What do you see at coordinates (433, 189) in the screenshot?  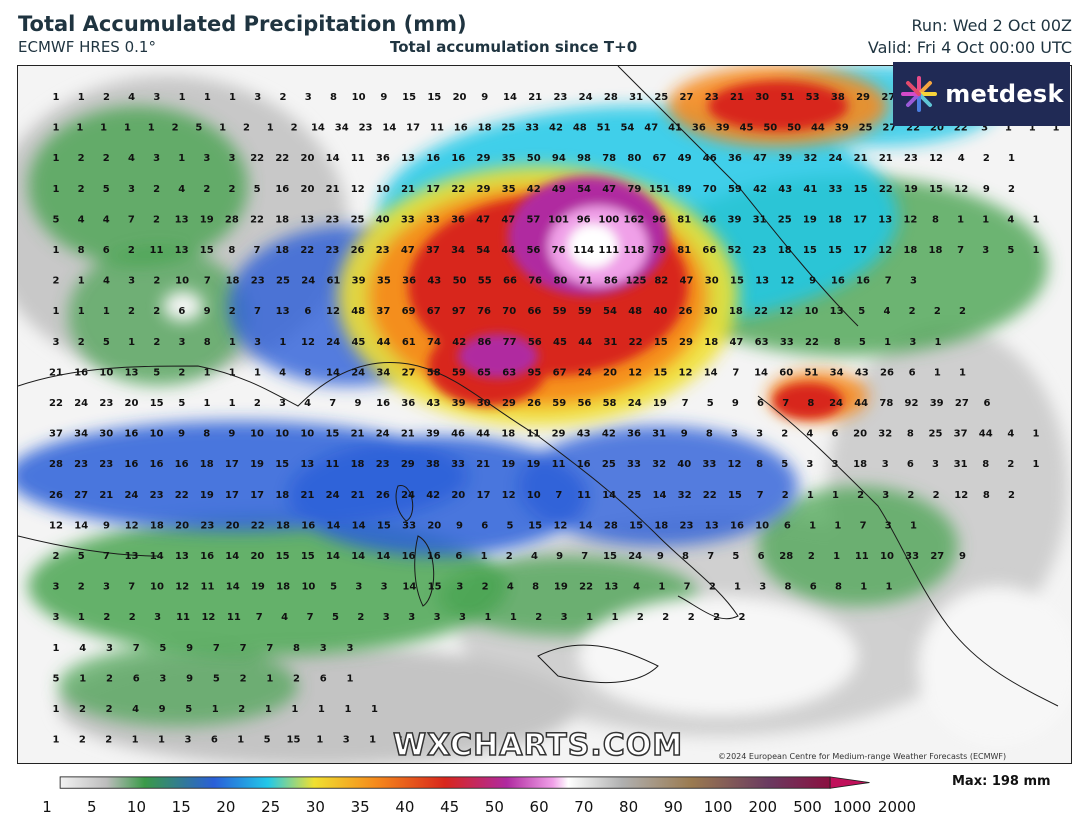 I see `precip-value: 17` at bounding box center [433, 189].